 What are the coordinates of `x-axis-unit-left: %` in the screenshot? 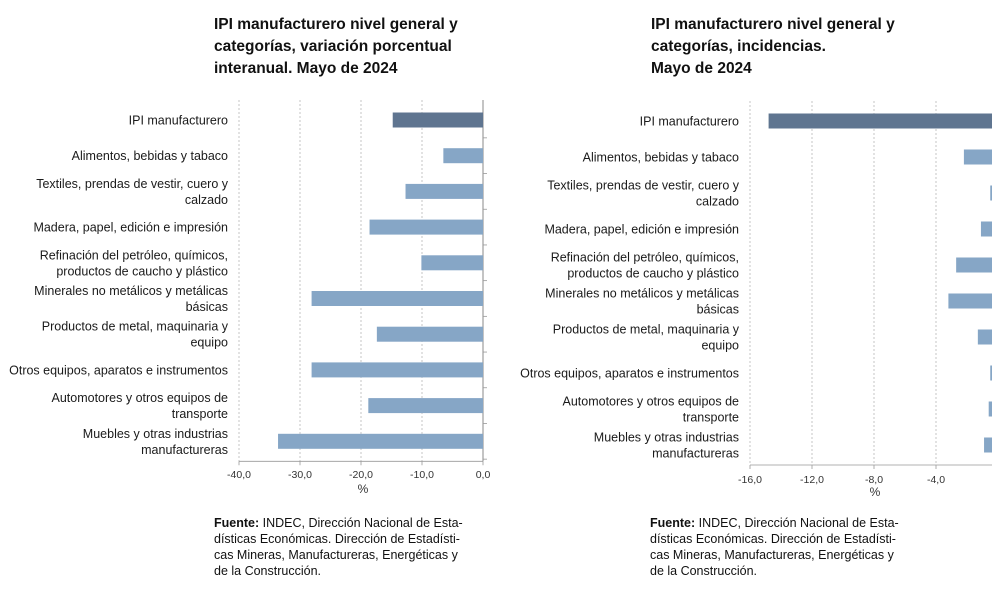 It's located at (363, 489).